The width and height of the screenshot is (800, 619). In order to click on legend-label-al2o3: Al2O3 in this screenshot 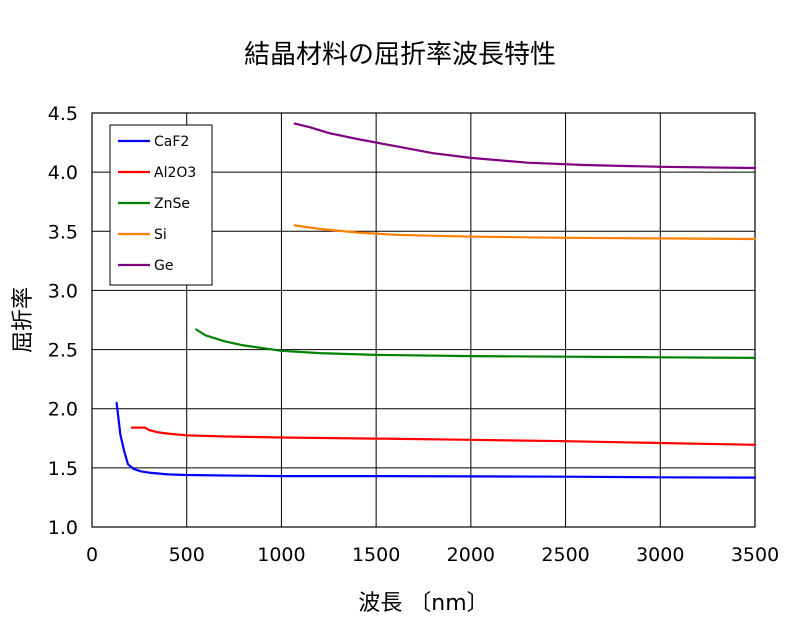, I will do `click(175, 173)`.